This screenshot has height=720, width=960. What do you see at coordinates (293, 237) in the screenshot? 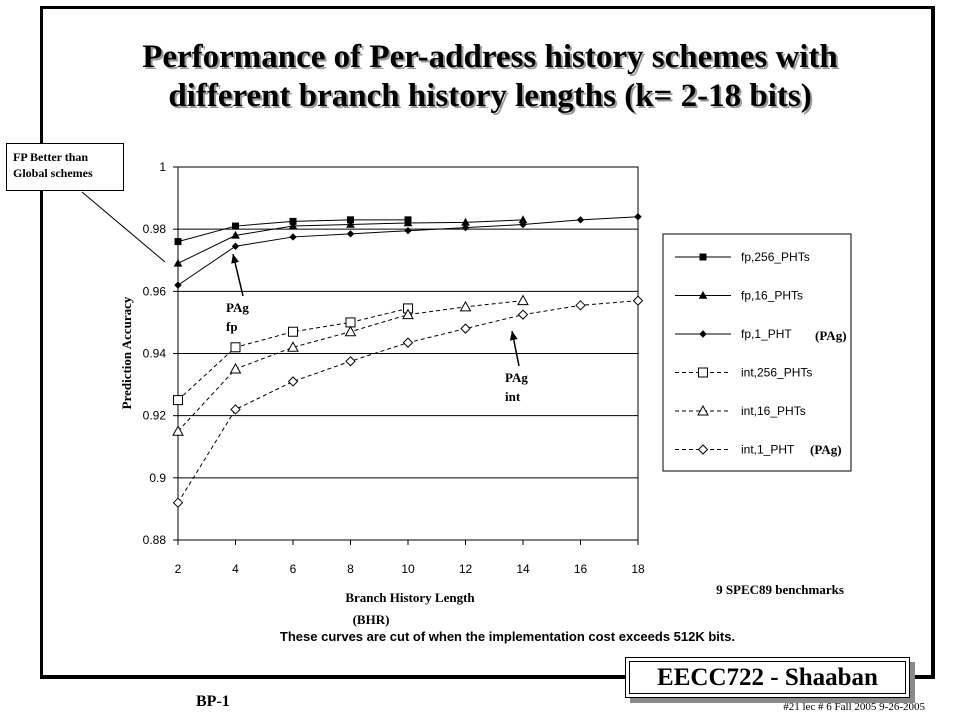
I see `point-fp,1_PHT-6` at bounding box center [293, 237].